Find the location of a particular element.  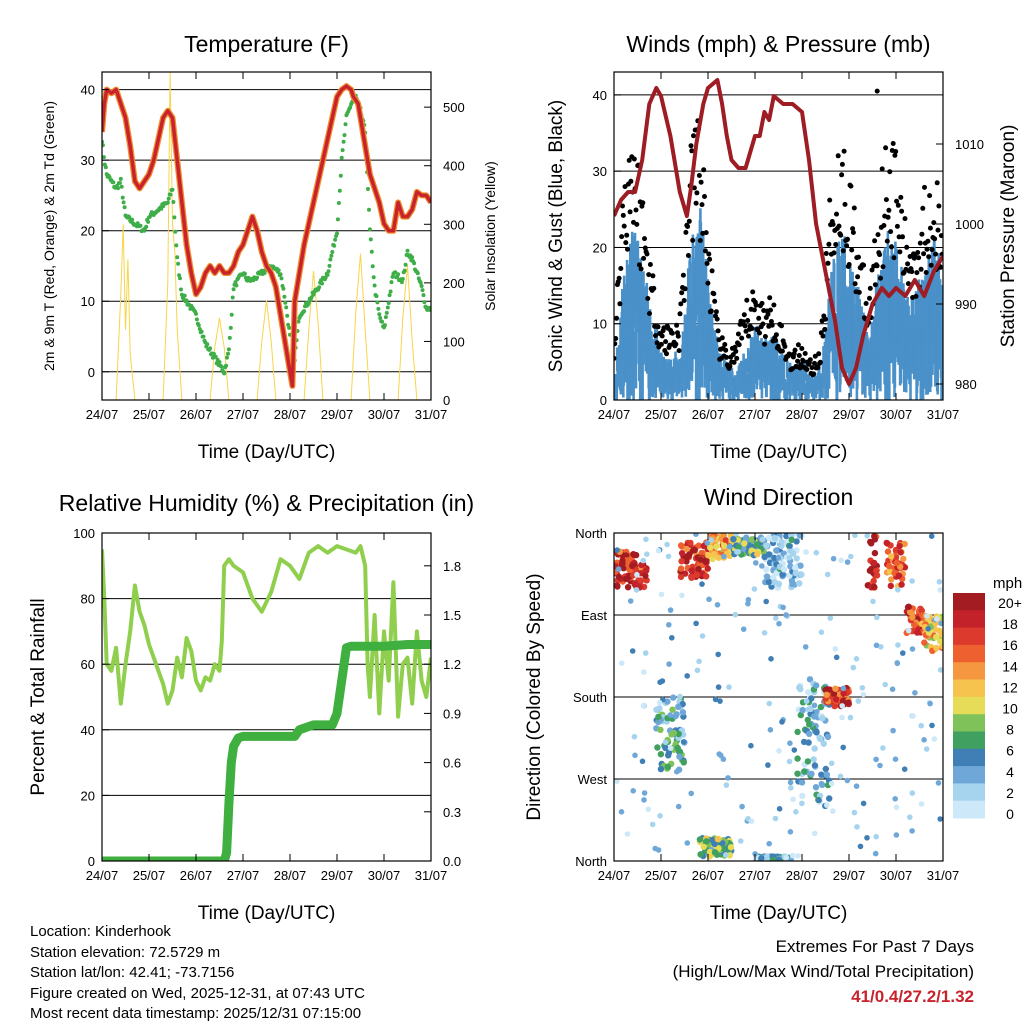

colorbar-title: mph is located at coordinates (1007, 583).